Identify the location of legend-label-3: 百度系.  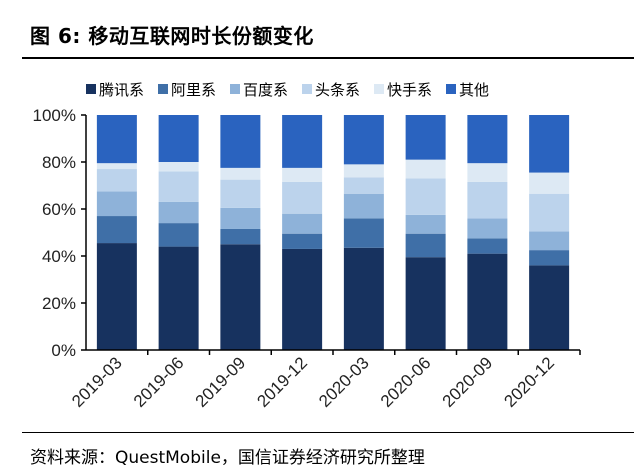
(265, 90).